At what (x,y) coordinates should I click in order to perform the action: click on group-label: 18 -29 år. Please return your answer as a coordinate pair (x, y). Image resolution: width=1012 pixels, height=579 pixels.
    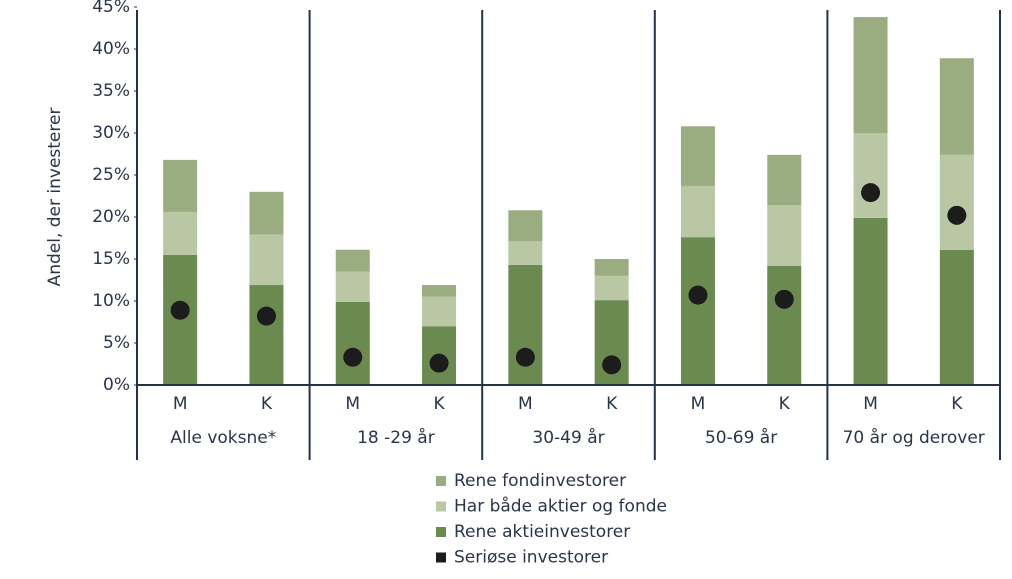
    Looking at the image, I should click on (396, 437).